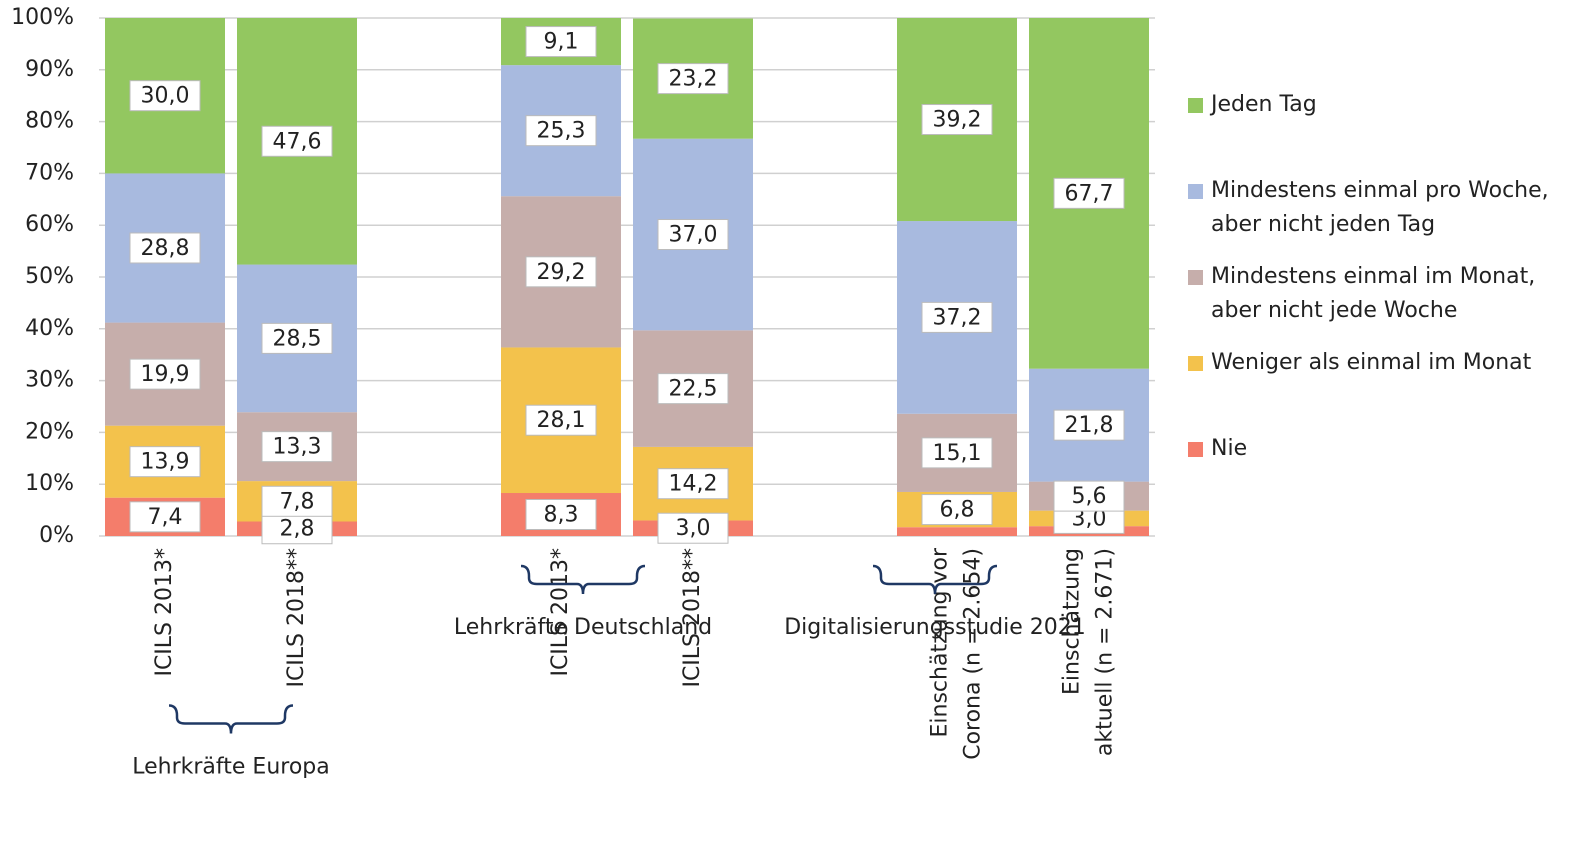 This screenshot has height=864, width=1580. I want to click on data-label: 6,8, so click(957, 510).